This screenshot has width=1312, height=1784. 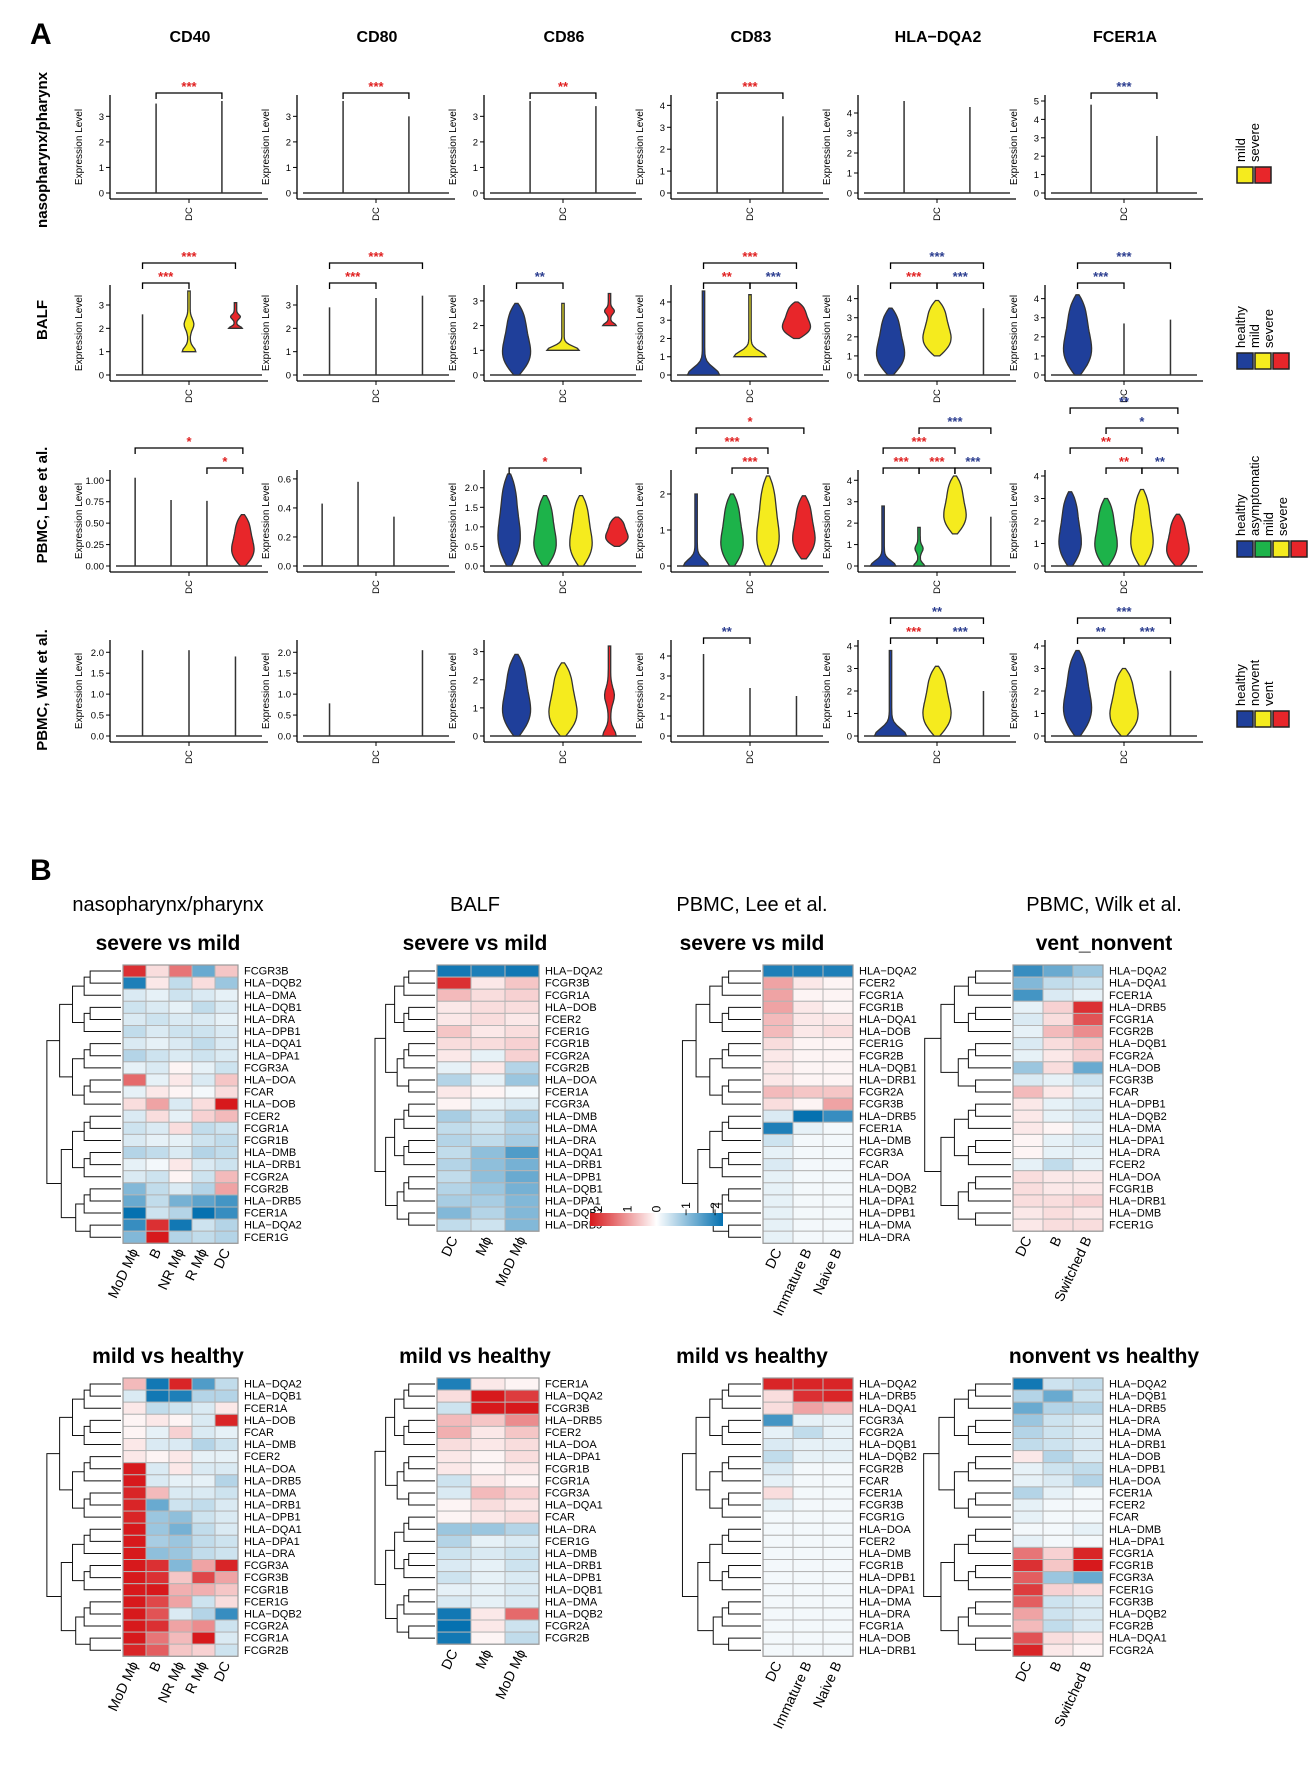 I want to click on y-tick-label: 4, so click(x=849, y=481).